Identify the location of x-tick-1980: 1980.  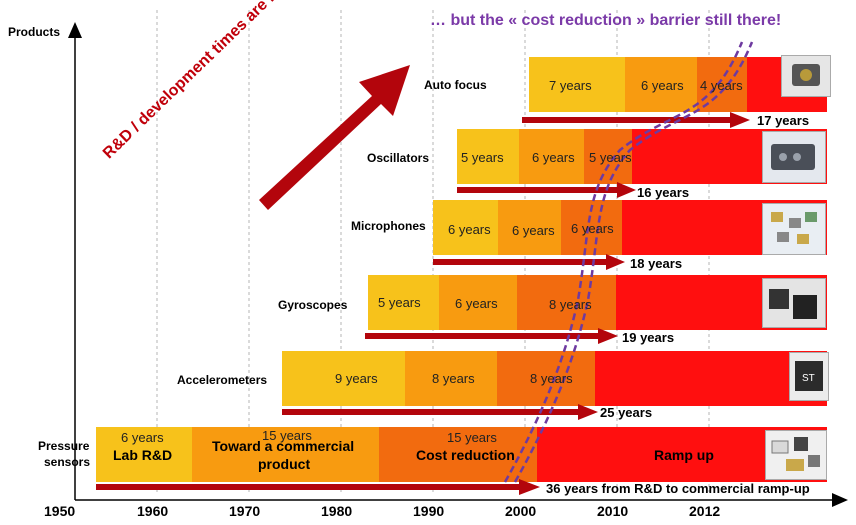
(337, 511).